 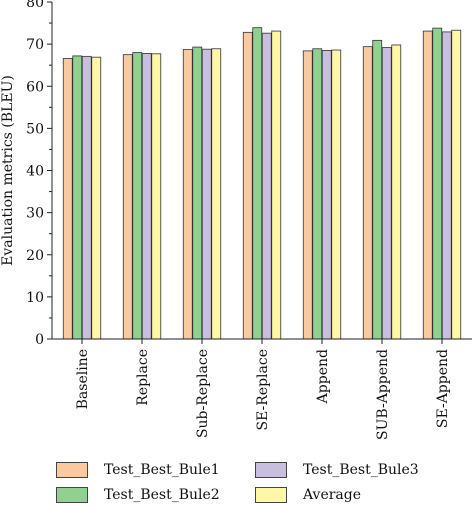 I want to click on legend-label-series-3: Test_Best_Bule3, so click(x=361, y=470).